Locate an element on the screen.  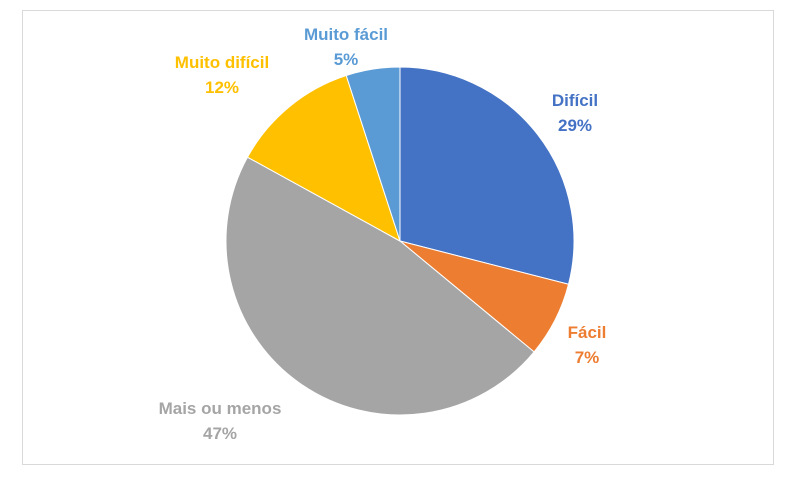
pie-slice-difícil is located at coordinates (487, 175).